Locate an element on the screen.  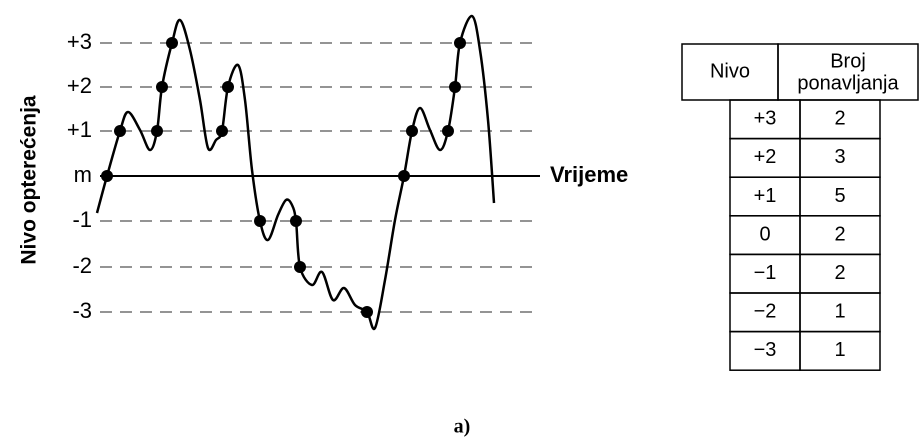
level-label: -3 is located at coordinates (82, 310).